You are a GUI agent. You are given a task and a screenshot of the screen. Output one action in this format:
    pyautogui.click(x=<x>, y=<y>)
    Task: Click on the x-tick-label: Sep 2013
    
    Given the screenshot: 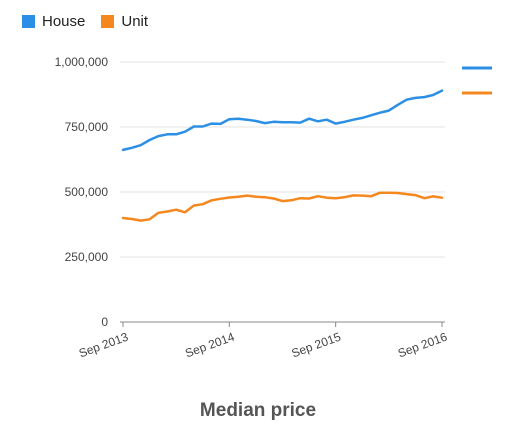 What is the action you would take?
    pyautogui.click(x=103, y=345)
    